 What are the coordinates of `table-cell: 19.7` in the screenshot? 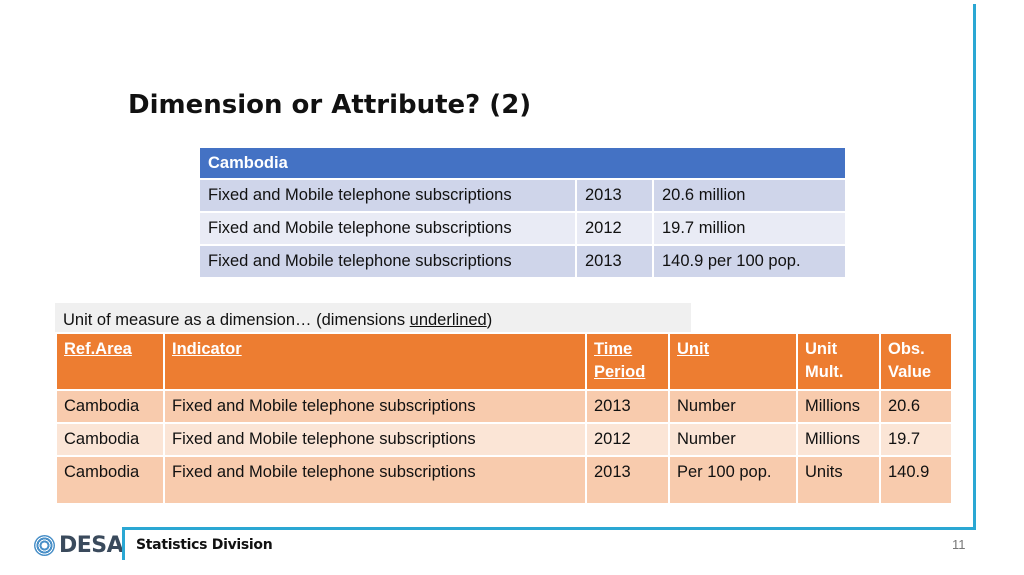 It's located at (916, 439).